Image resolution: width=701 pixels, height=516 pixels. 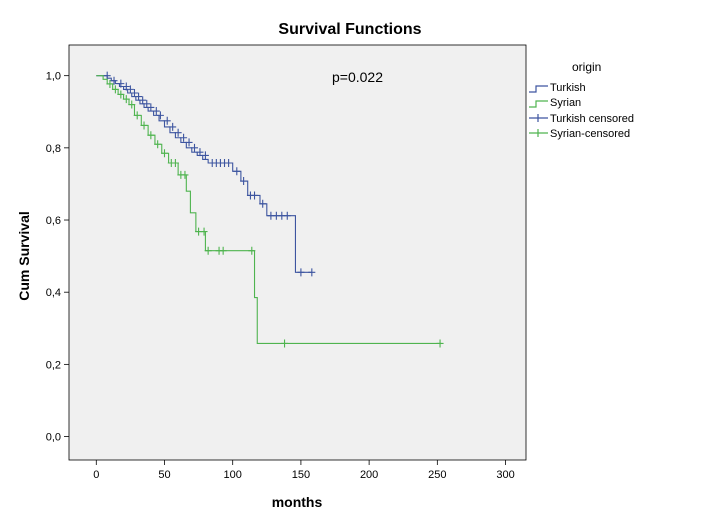 What do you see at coordinates (538, 89) in the screenshot?
I see `legend-swatch-turkish` at bounding box center [538, 89].